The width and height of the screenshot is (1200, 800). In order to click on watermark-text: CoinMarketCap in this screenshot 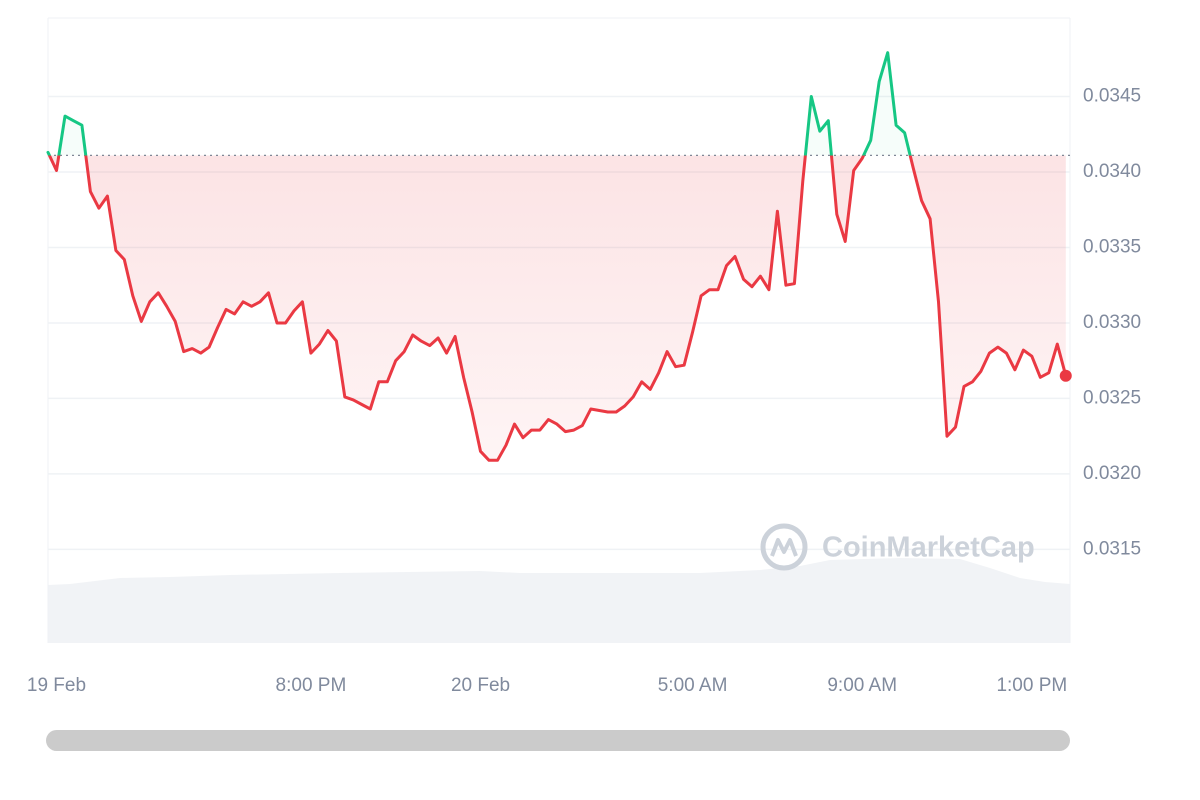, I will do `click(928, 548)`.